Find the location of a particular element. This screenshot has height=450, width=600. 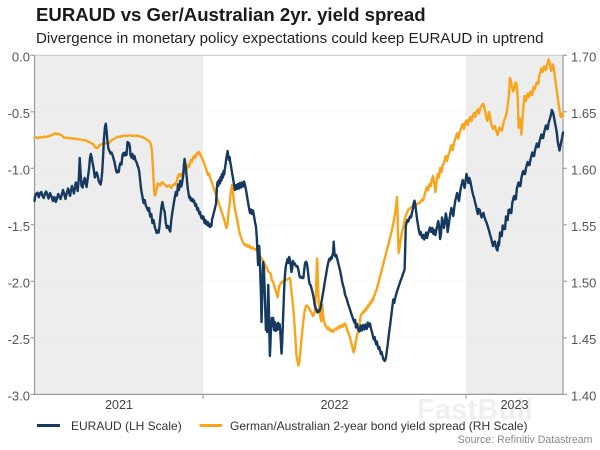

svg-text: -1.5 is located at coordinates (19, 226).